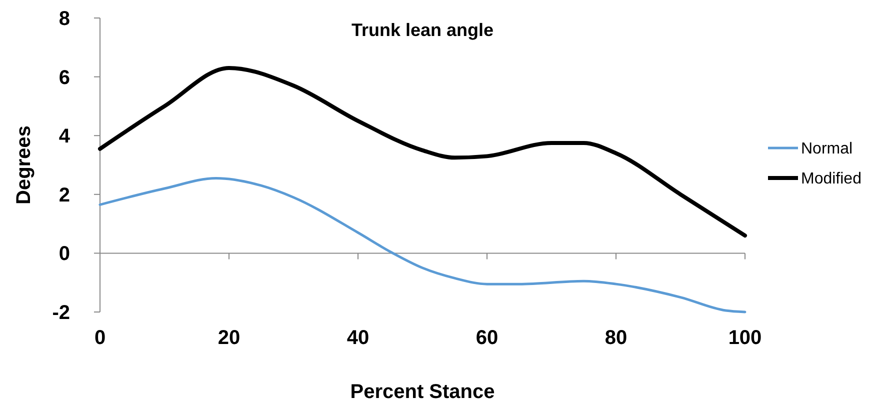 Image resolution: width=885 pixels, height=406 pixels. I want to click on legend-label: Modified, so click(831, 179).